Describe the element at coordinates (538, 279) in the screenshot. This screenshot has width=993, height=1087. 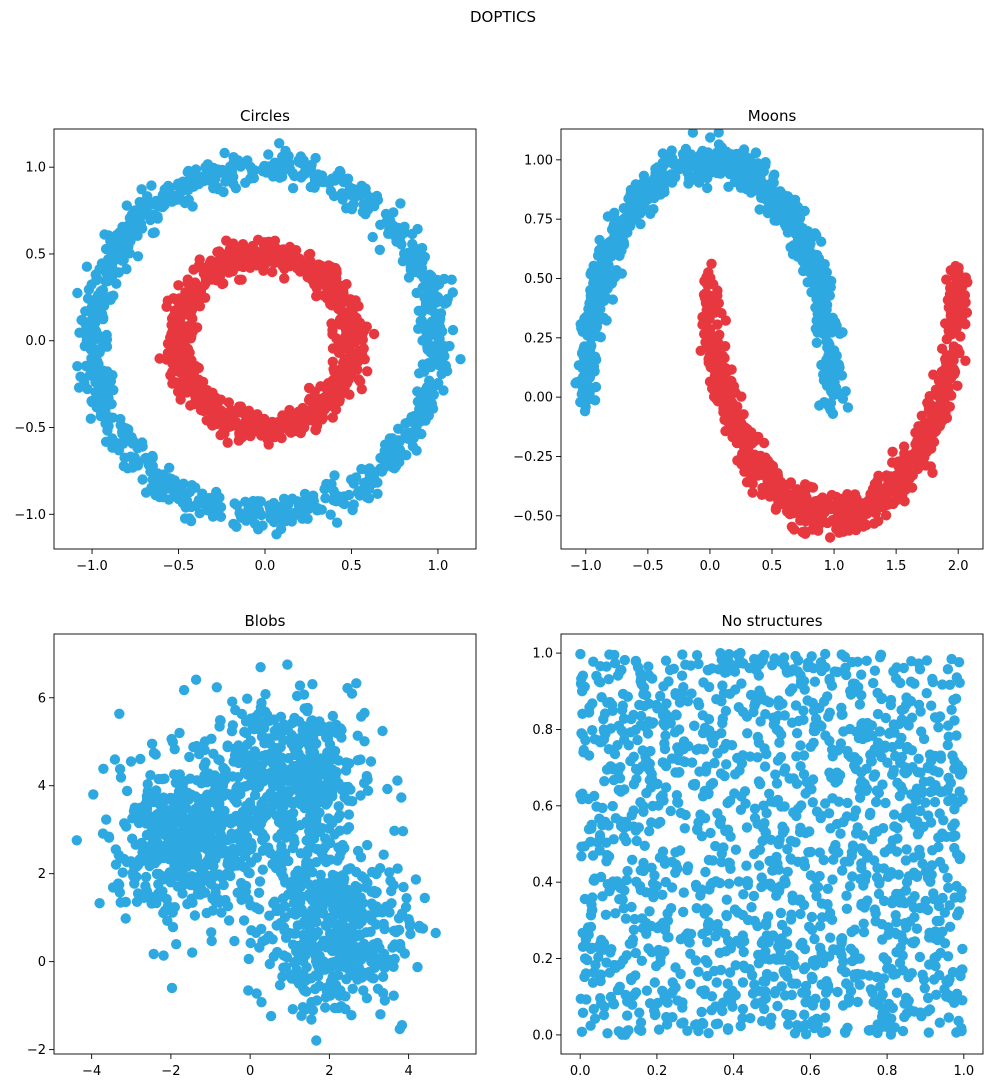
I see `y-tick-label: 0.50` at that location.